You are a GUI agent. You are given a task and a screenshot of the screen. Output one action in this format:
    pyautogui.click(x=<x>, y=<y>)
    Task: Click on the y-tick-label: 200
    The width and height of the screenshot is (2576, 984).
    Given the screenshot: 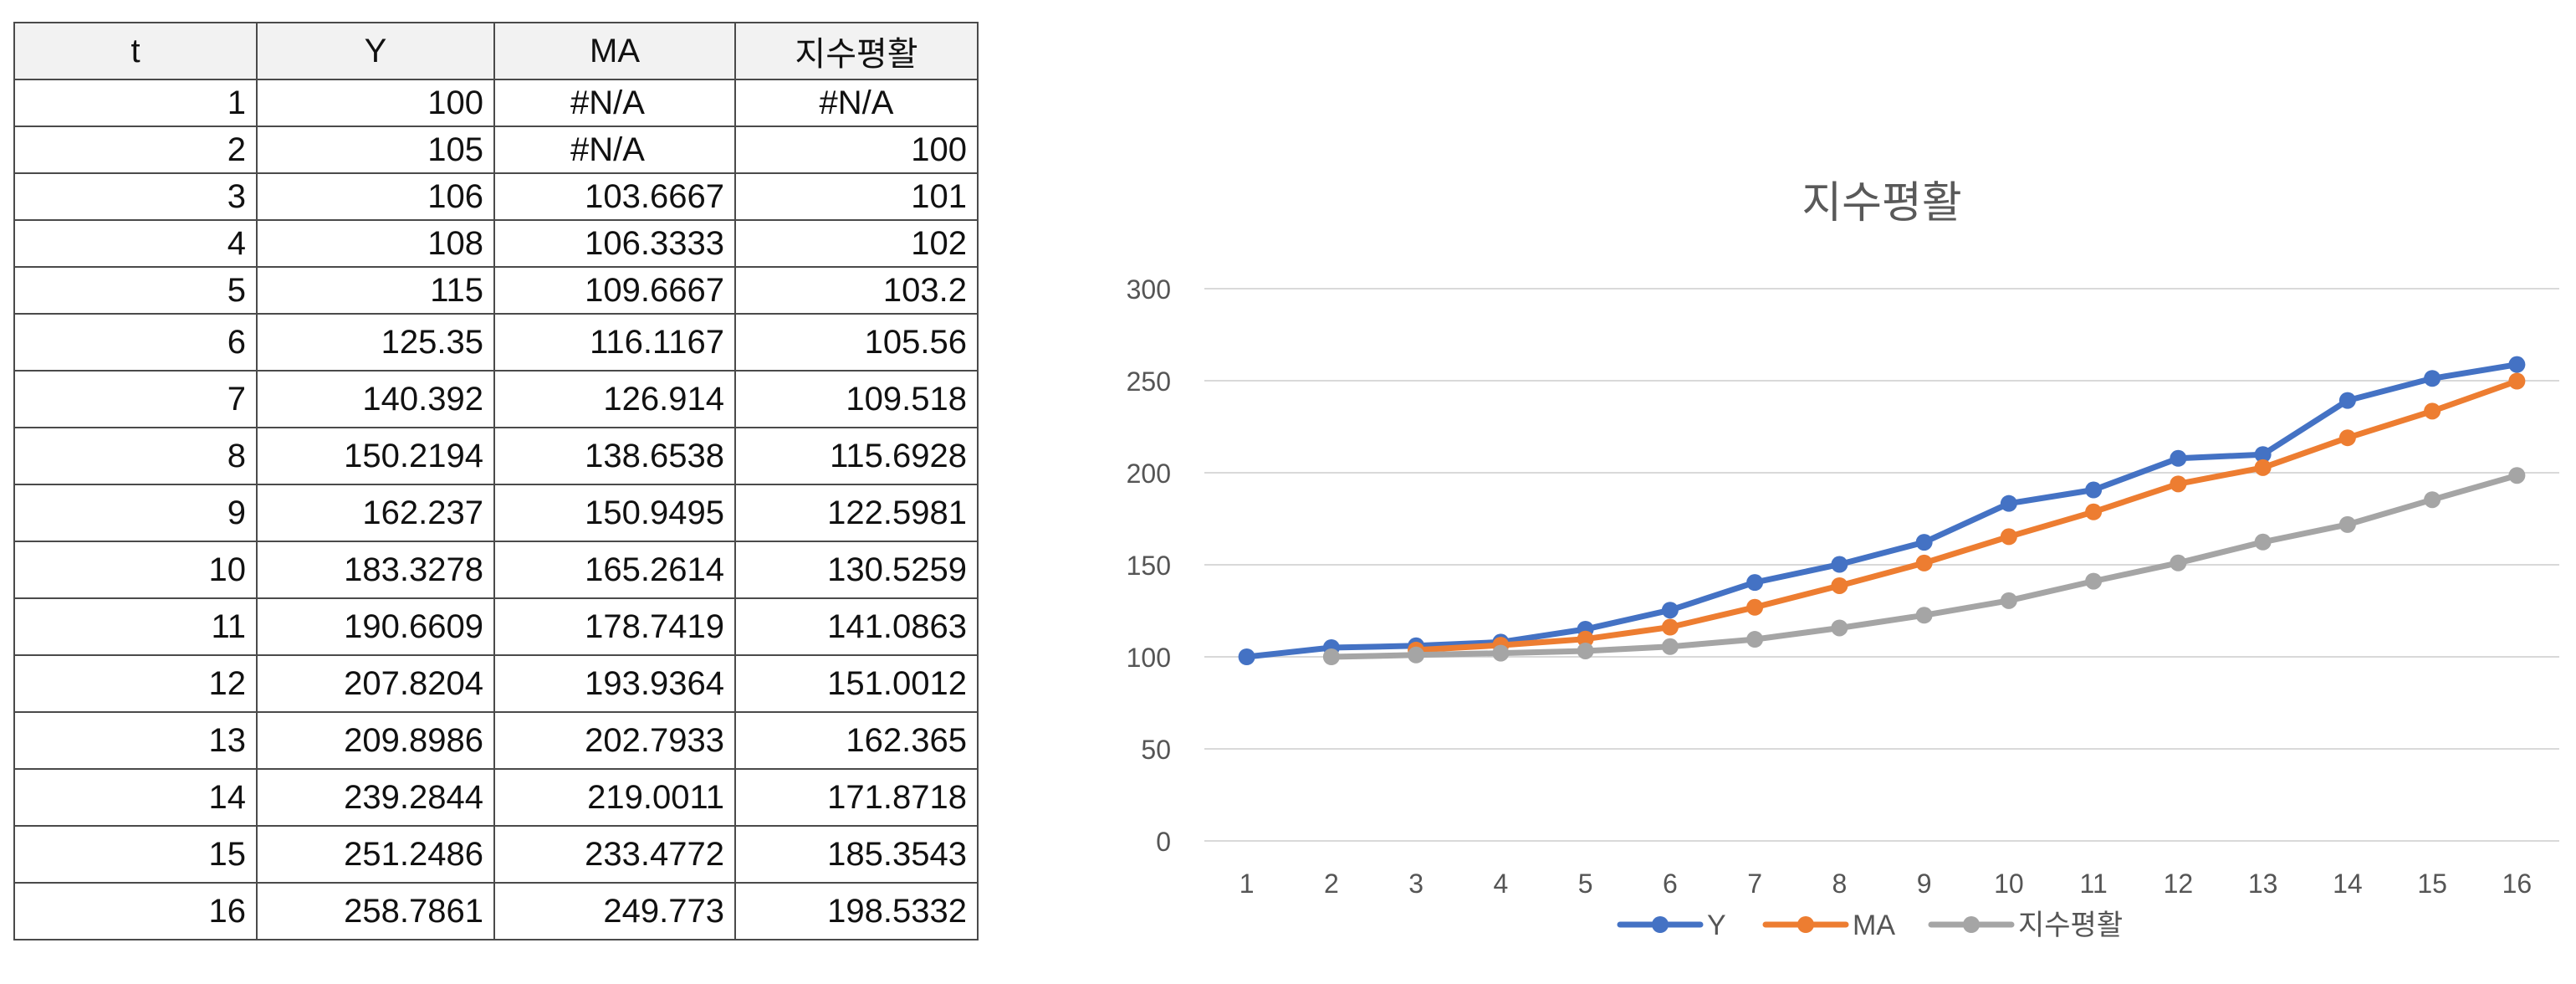 What is the action you would take?
    pyautogui.click(x=1149, y=474)
    